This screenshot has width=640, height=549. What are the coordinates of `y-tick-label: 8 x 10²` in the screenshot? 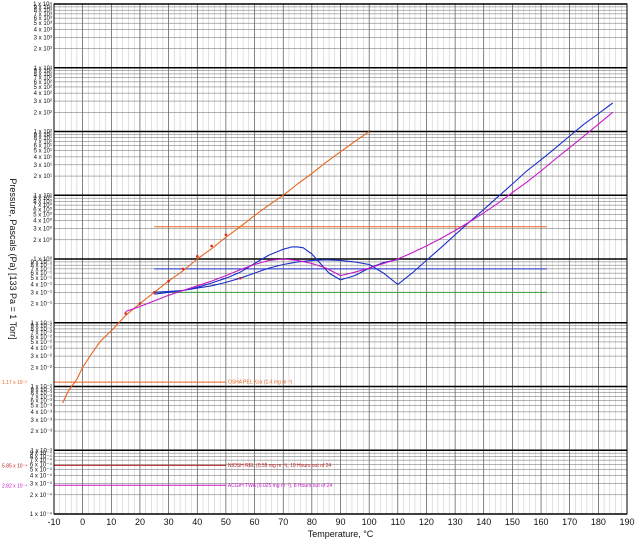 It's located at (43, 75).